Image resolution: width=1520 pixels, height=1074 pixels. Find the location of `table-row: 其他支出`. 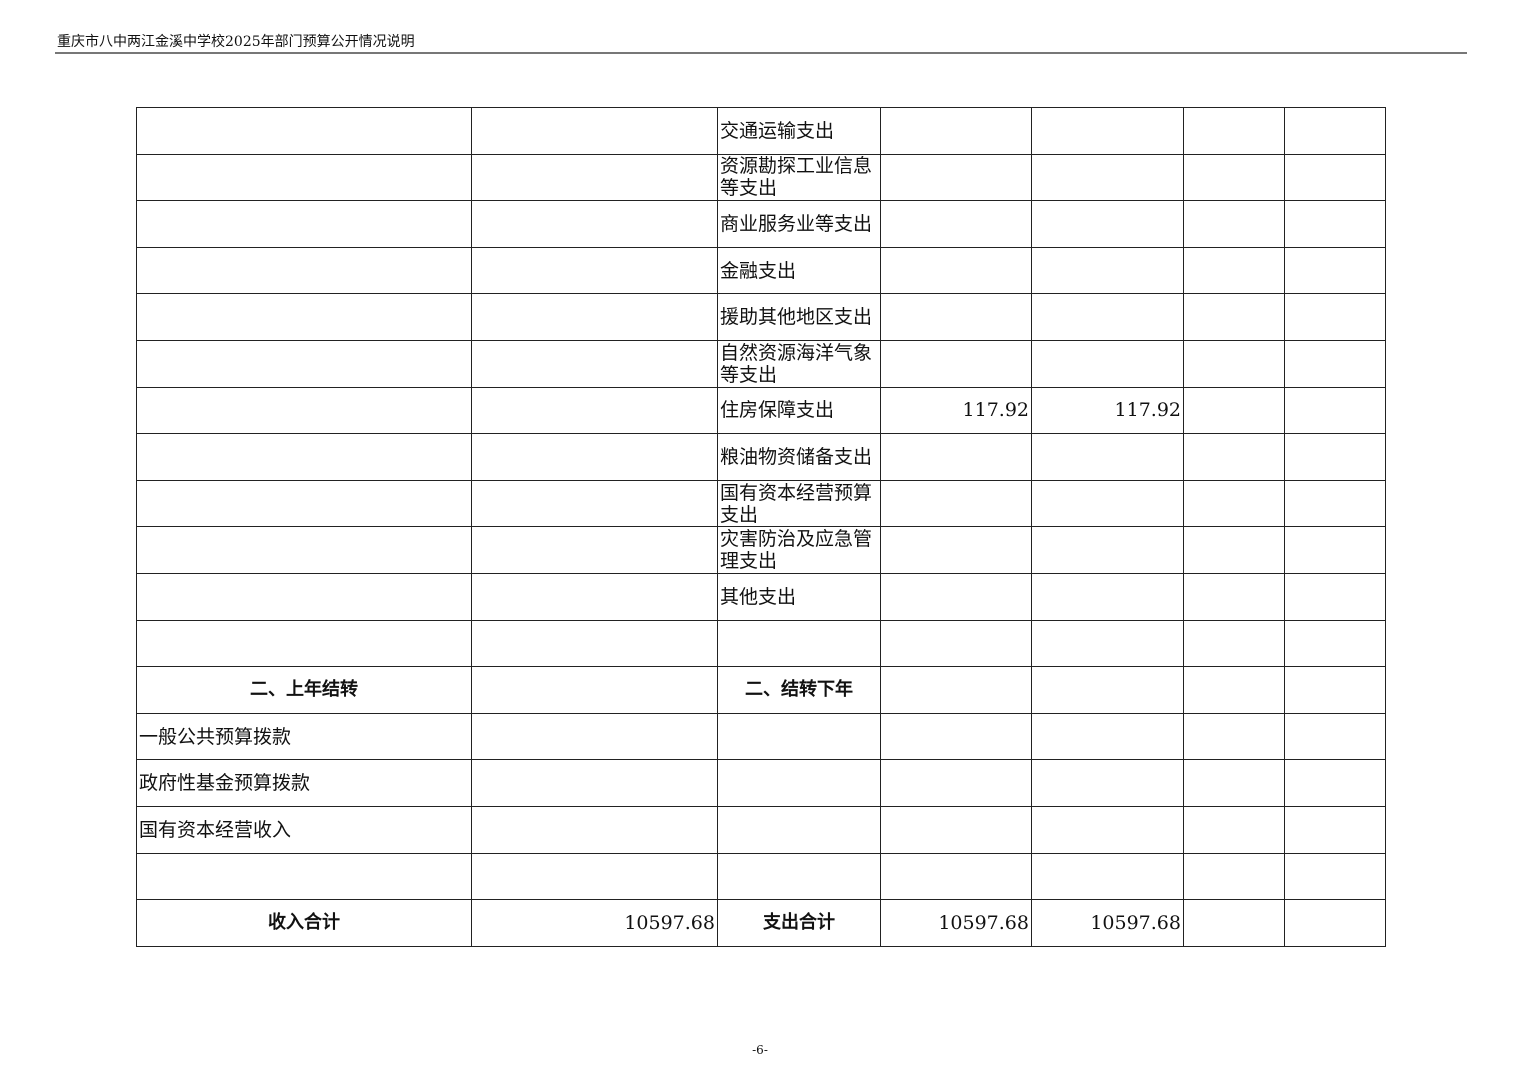

table-row: 其他支出 is located at coordinates (761, 596).